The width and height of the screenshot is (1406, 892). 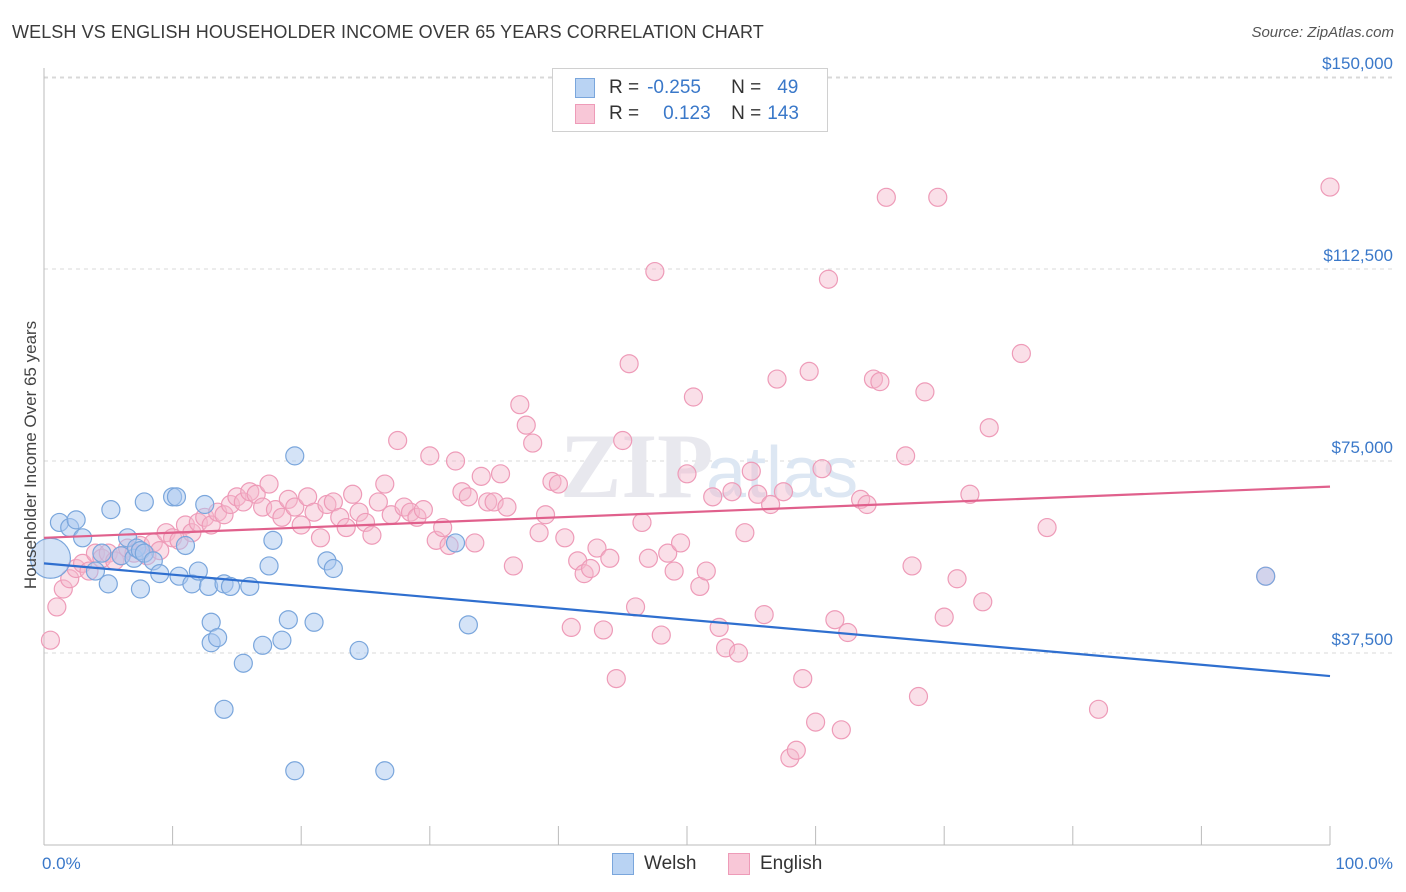 What do you see at coordinates (791, 863) in the screenshot?
I see `english-legend-label: English` at bounding box center [791, 863].